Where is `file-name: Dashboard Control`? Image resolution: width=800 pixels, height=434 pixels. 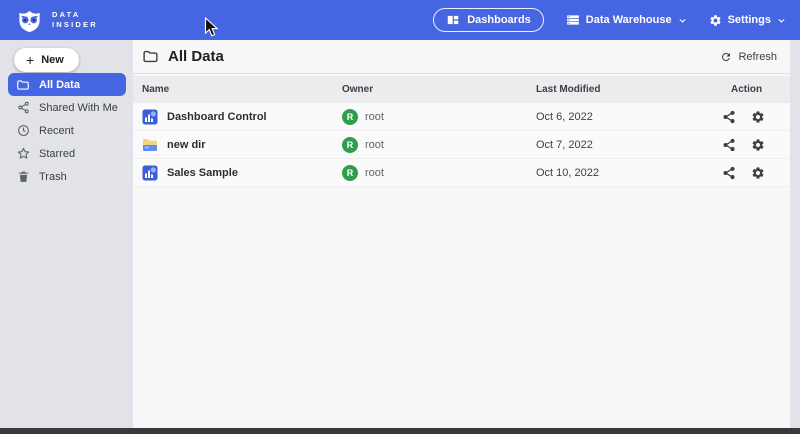 file-name: Dashboard Control is located at coordinates (217, 116).